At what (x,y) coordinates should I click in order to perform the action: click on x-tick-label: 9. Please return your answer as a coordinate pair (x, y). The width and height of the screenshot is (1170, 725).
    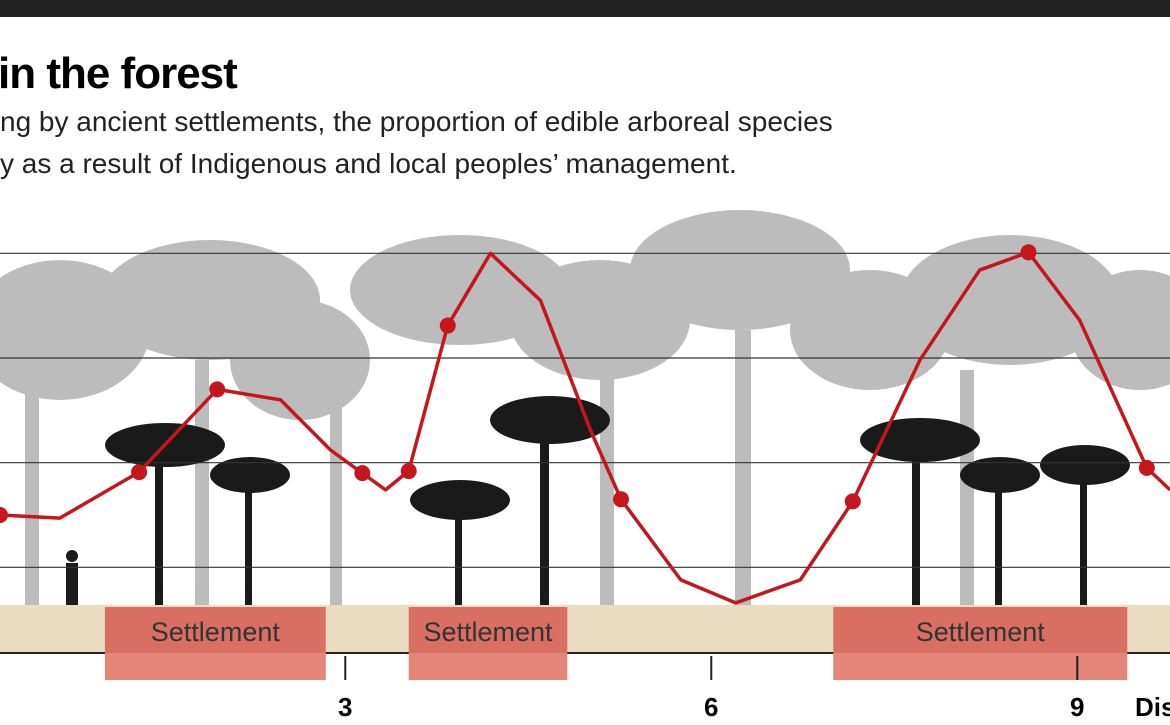
    Looking at the image, I should click on (1077, 707).